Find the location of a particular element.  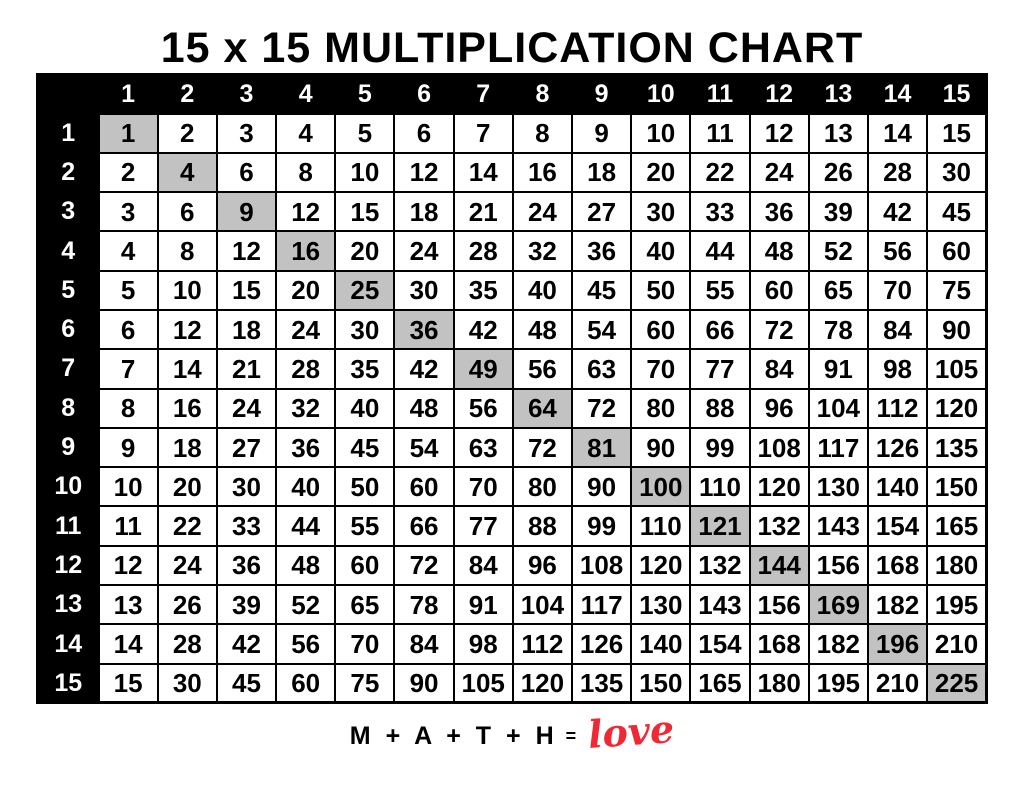

product-cell: 16 is located at coordinates (187, 408).